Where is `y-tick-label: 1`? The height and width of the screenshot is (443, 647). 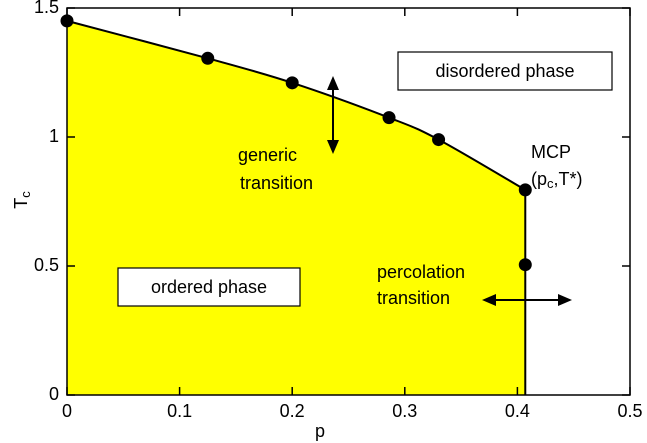 y-tick-label: 1 is located at coordinates (54, 136).